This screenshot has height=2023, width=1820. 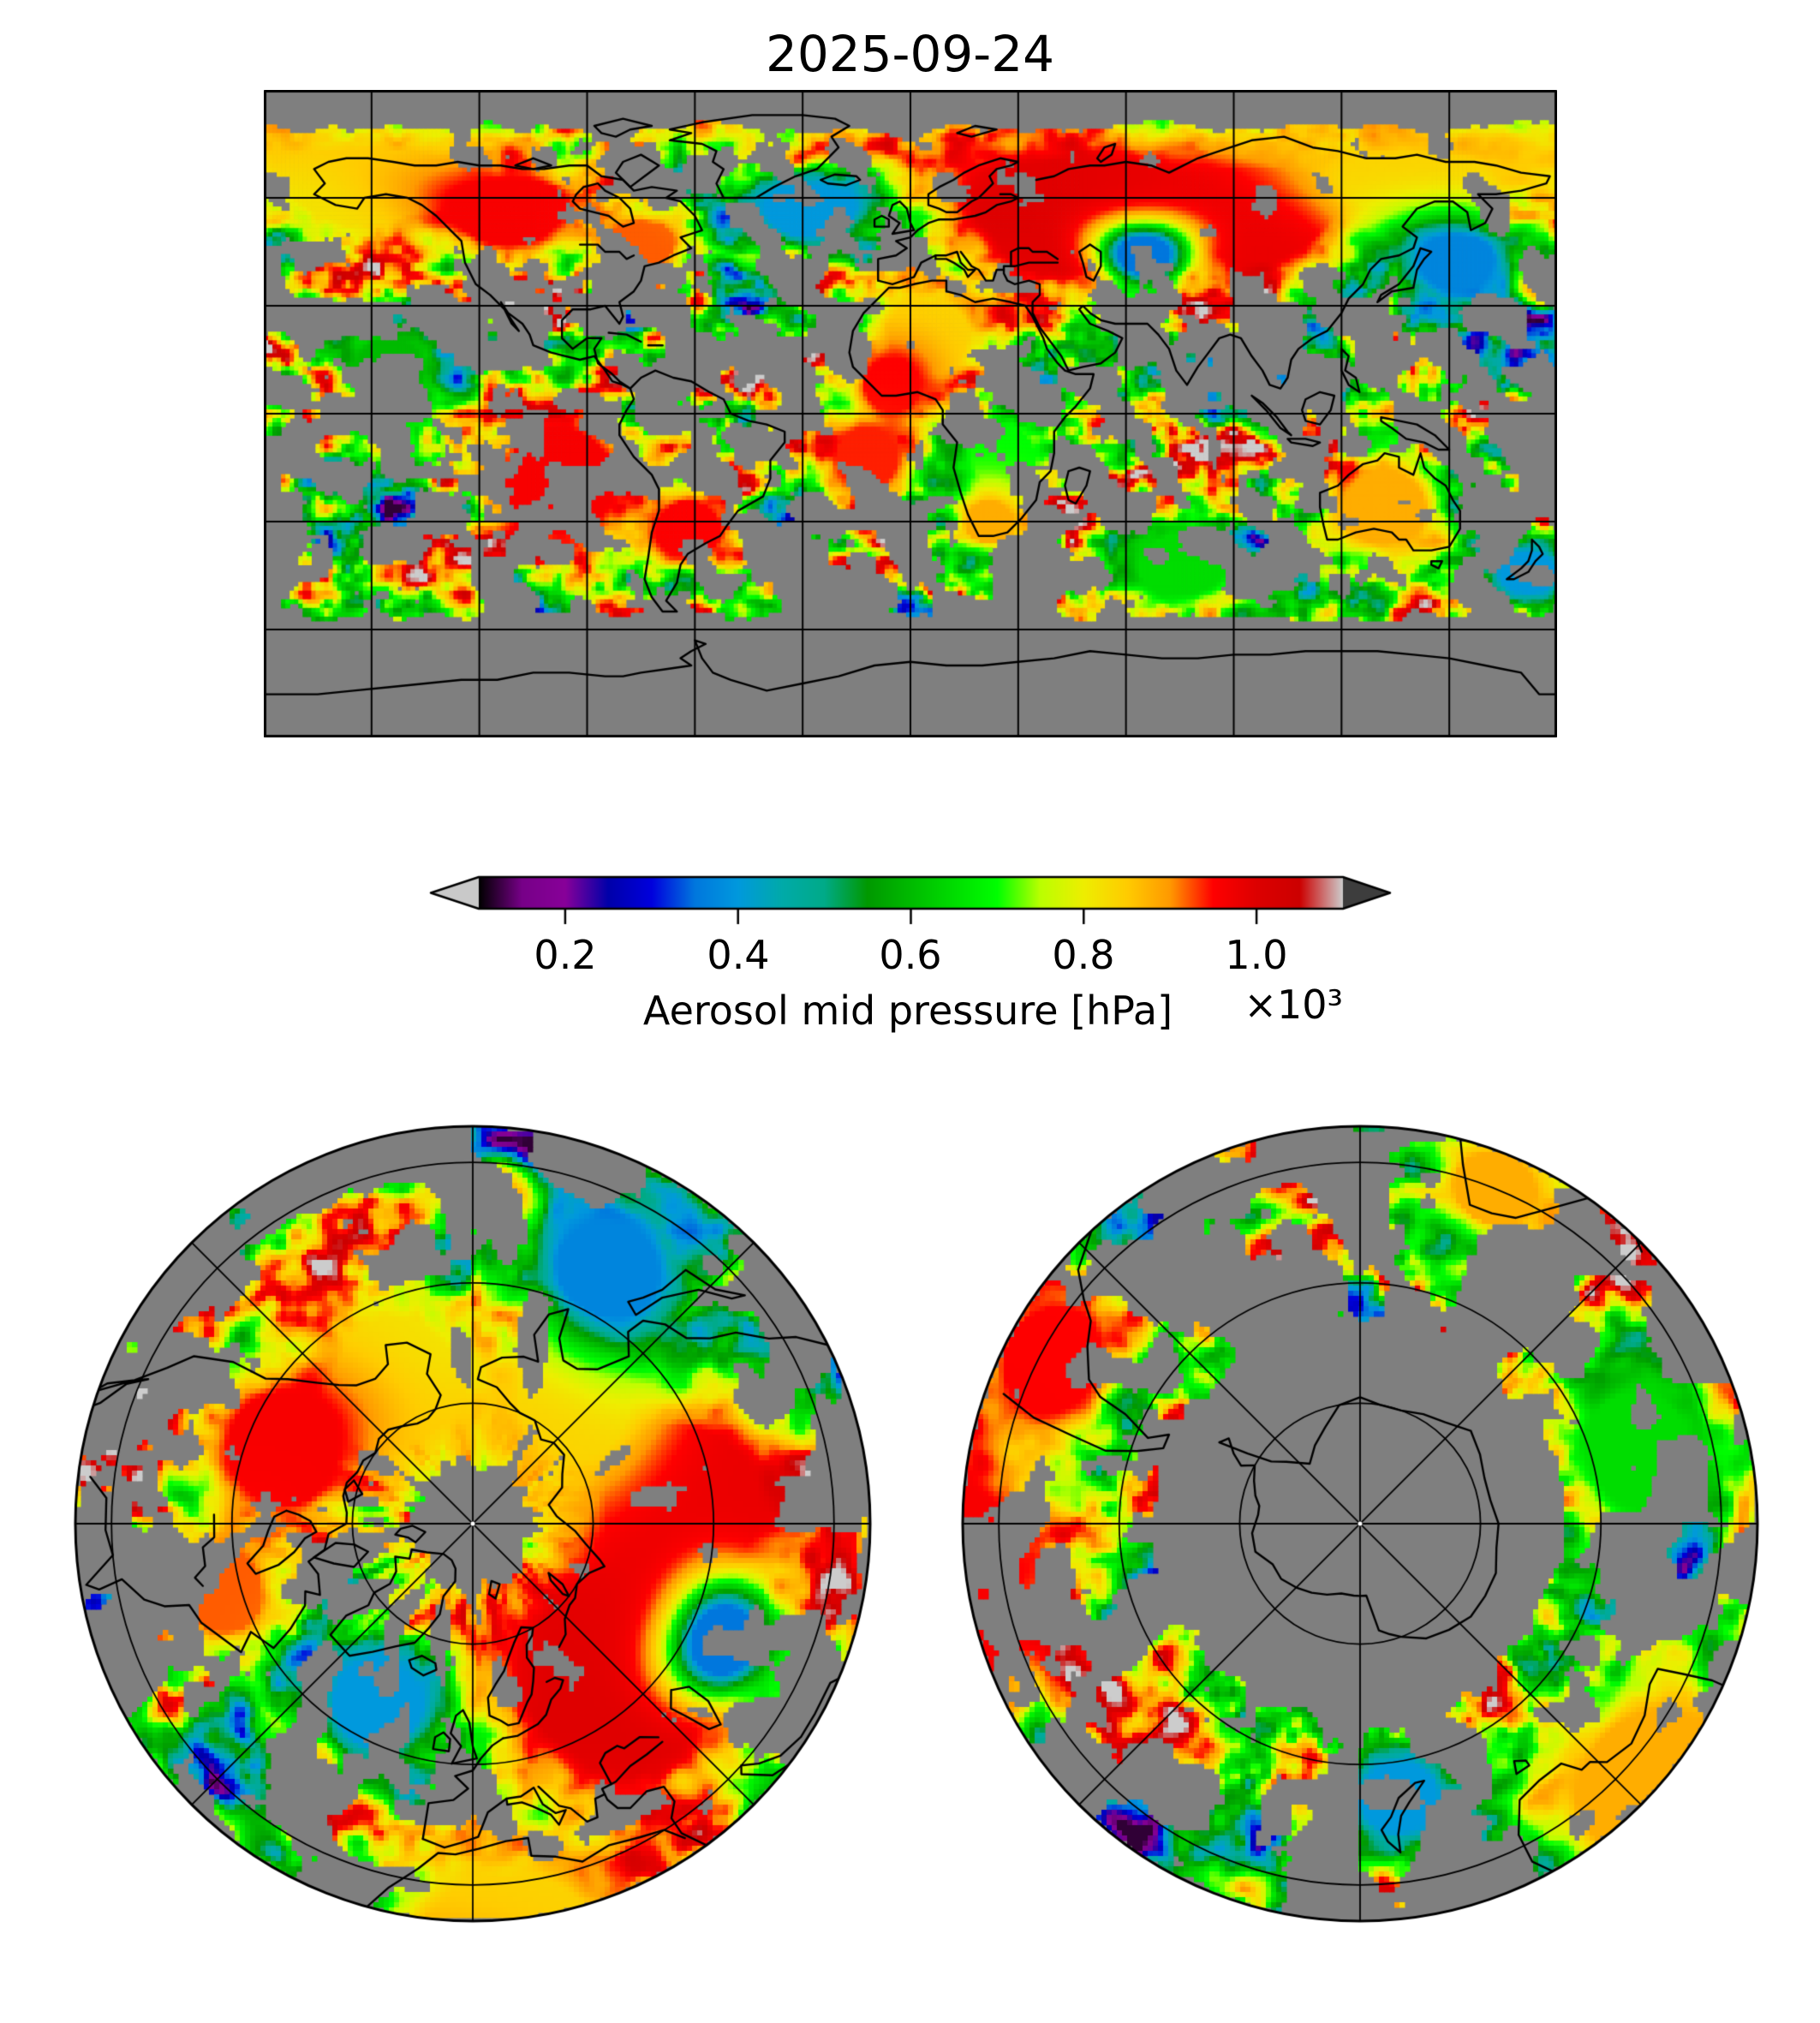 What do you see at coordinates (910, 54) in the screenshot?
I see `figure-title: 2025-09-24` at bounding box center [910, 54].